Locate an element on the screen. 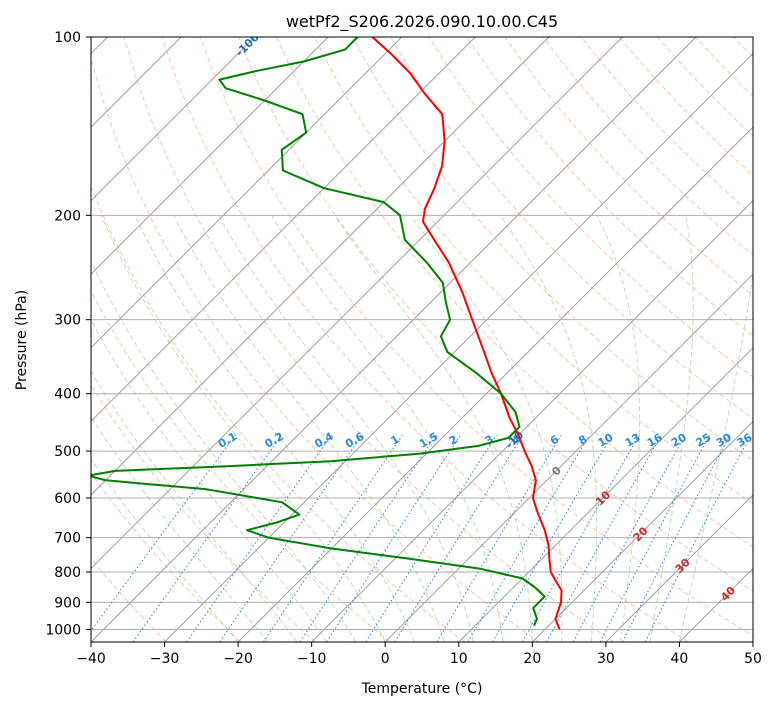 Image resolution: width=775 pixels, height=708 pixels. y-tick-label: 300 is located at coordinates (67, 321).